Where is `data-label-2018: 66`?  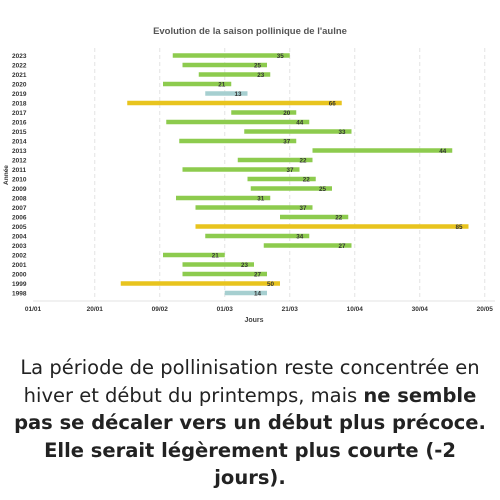 data-label-2018: 66 is located at coordinates (333, 103).